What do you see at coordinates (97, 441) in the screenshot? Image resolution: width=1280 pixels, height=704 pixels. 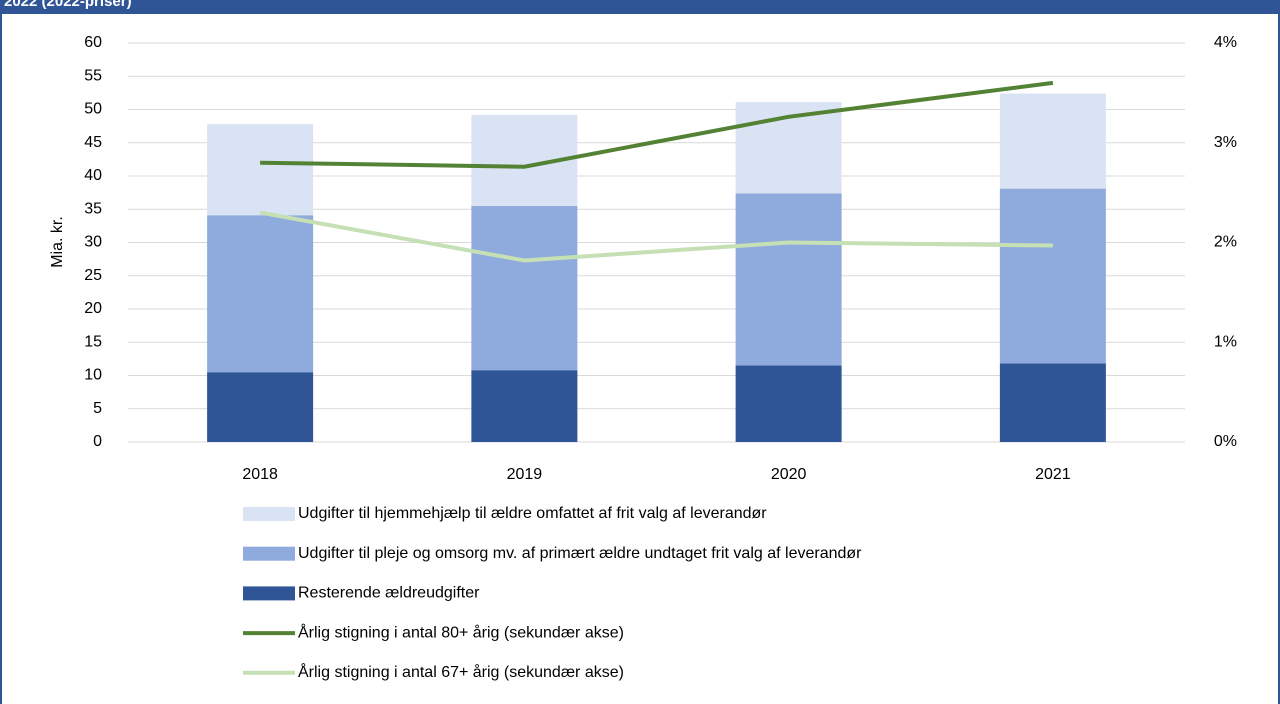 I see `y-tick-label: 0` at bounding box center [97, 441].